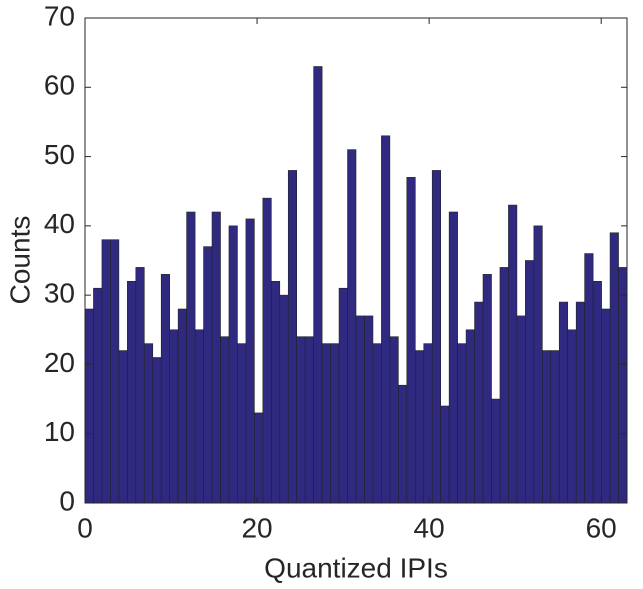 The image size is (643, 589). I want to click on x-axis-label: Quantized IPIs, so click(356, 567).